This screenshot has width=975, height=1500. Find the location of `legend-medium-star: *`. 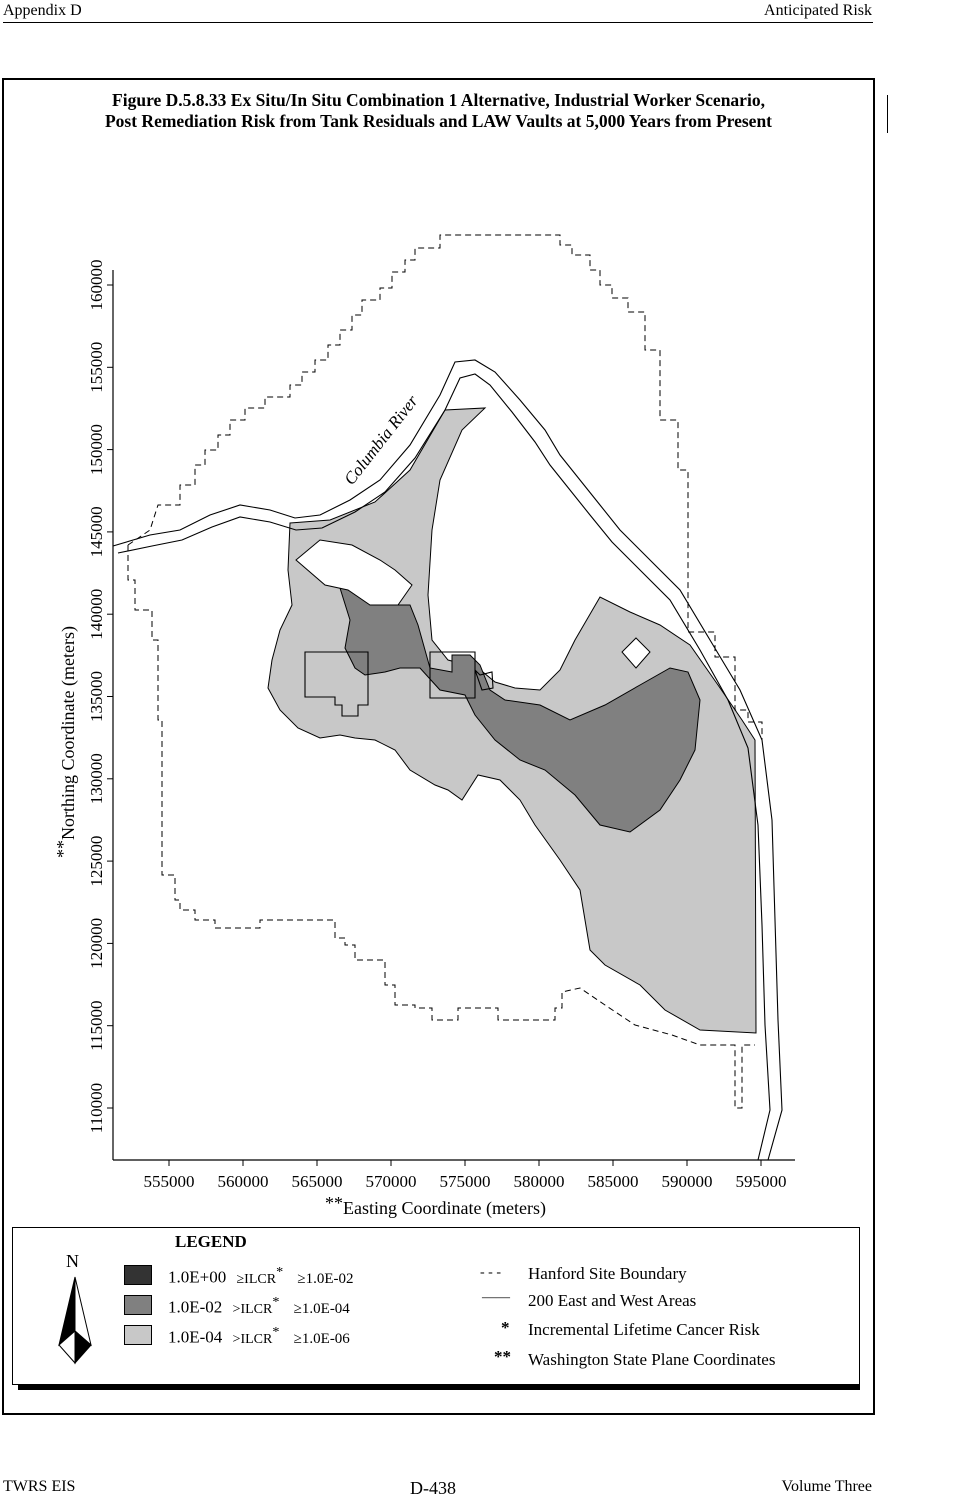

legend-medium-star: * is located at coordinates (276, 1302).